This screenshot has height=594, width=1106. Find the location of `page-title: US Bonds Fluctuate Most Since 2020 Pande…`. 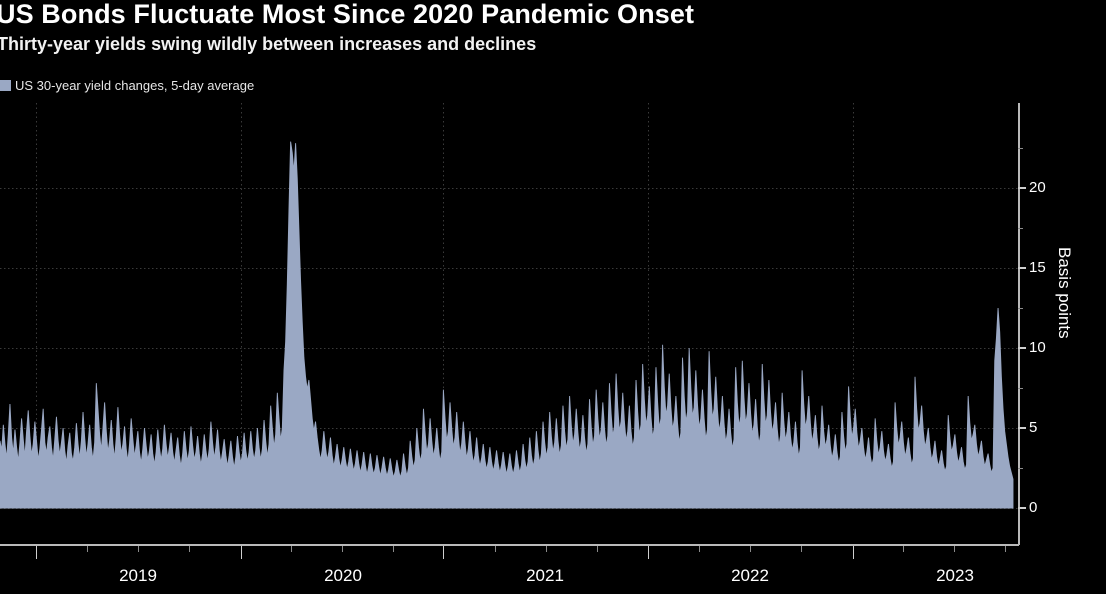

page-title: US Bonds Fluctuate Most Since 2020 Pande… is located at coordinates (347, 14).